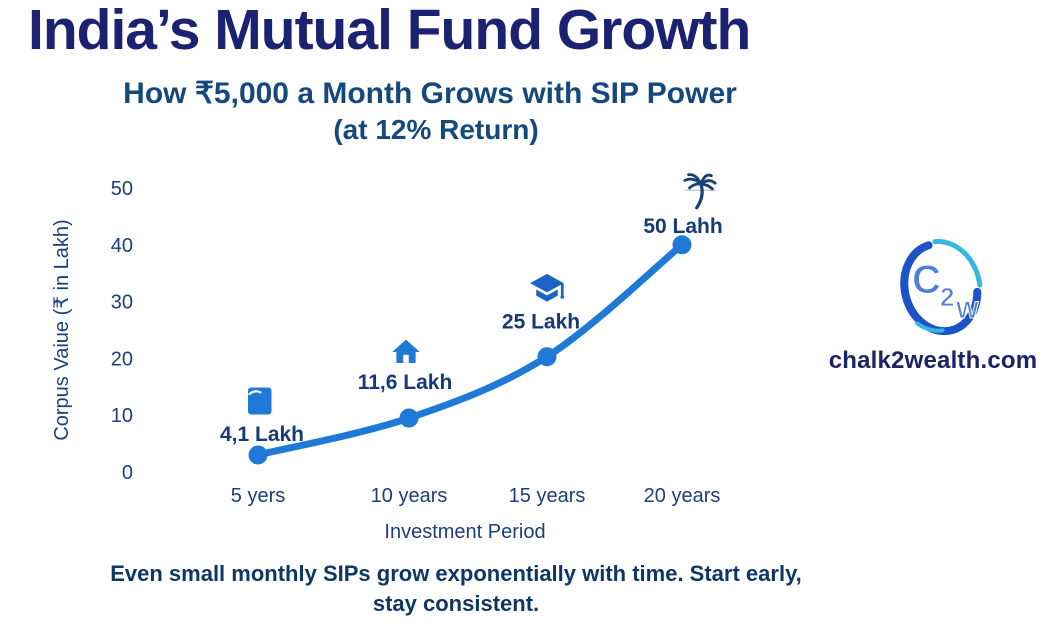  I want to click on point-value-label: 4,1 Lakh, so click(262, 434).